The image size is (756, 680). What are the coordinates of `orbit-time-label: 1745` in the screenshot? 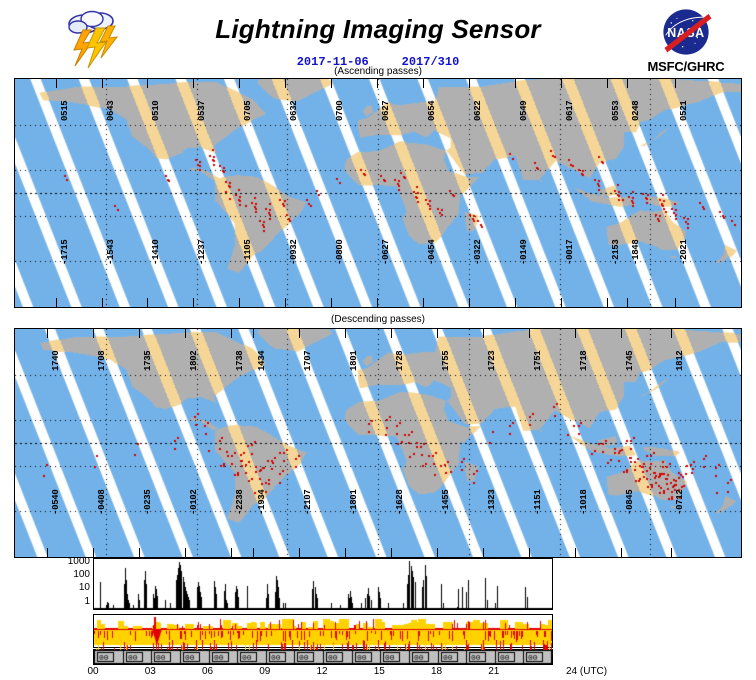 It's located at (630, 360).